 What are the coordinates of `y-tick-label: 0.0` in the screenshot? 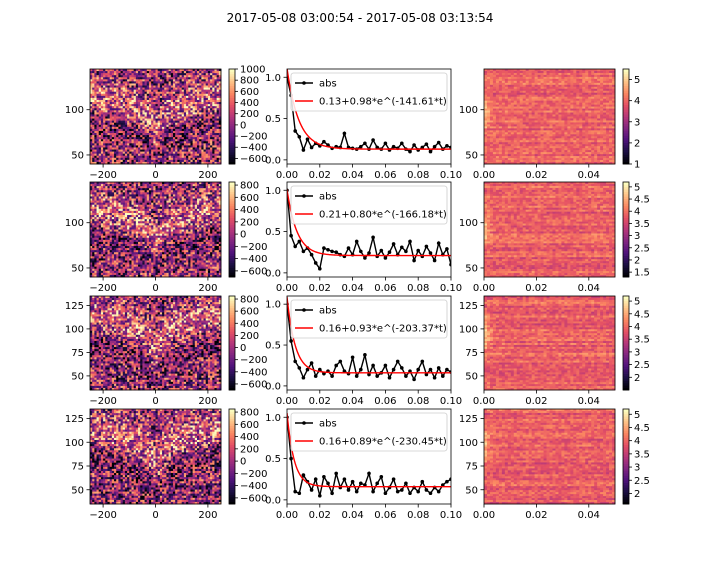 It's located at (273, 160).